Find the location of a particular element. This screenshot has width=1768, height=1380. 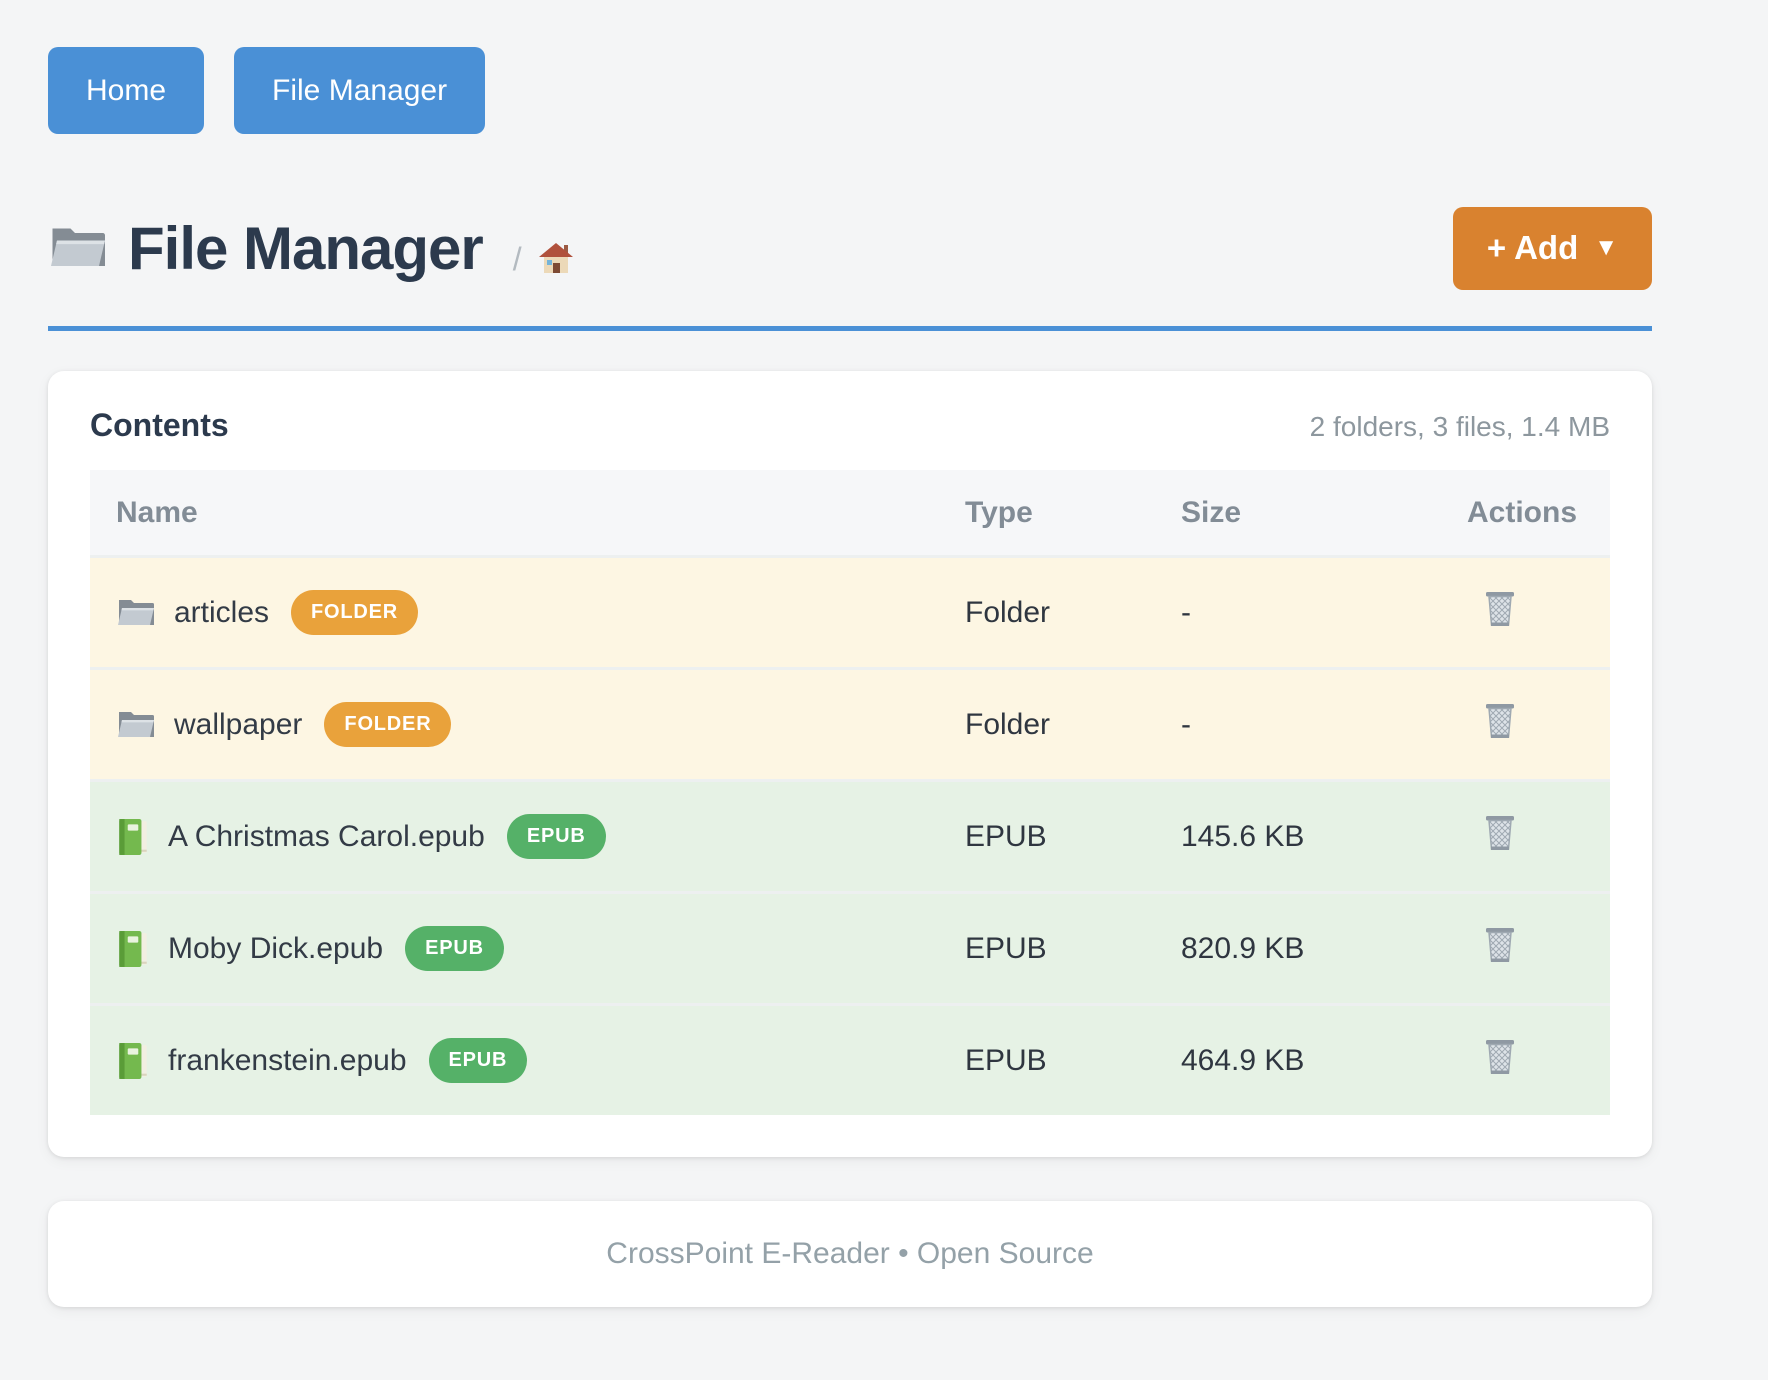

top-nav: Home File Manager is located at coordinates (850, 90).